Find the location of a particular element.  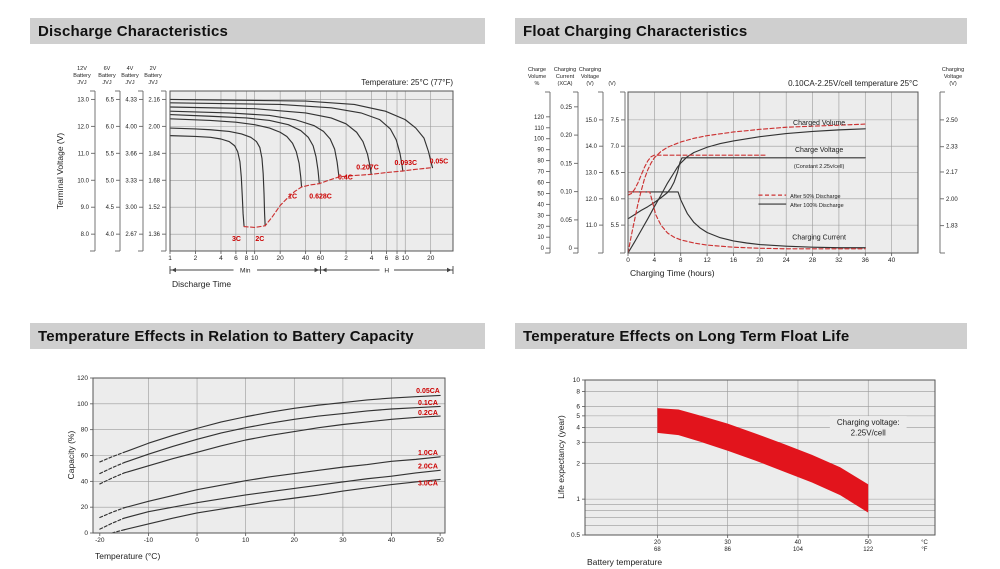

svg-text: Battery is located at coordinates (153, 76).